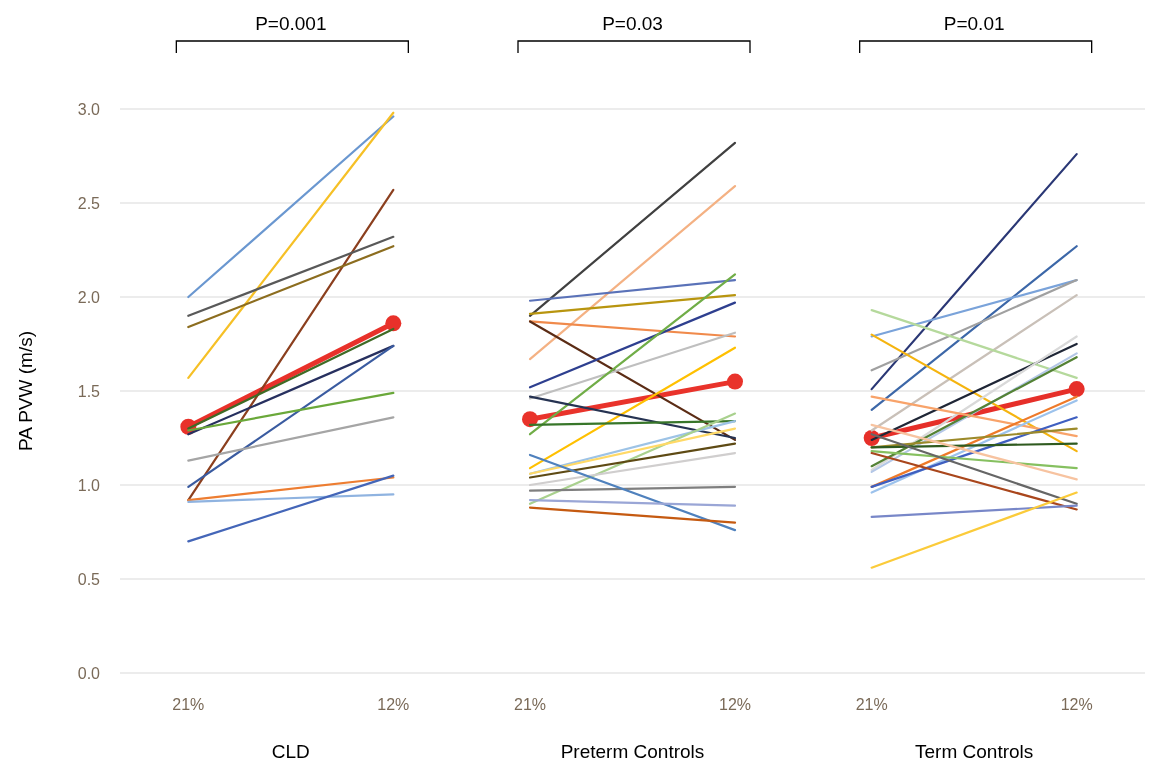 This screenshot has height=767, width=1163. What do you see at coordinates (974, 751) in the screenshot?
I see `text: Term Controls` at bounding box center [974, 751].